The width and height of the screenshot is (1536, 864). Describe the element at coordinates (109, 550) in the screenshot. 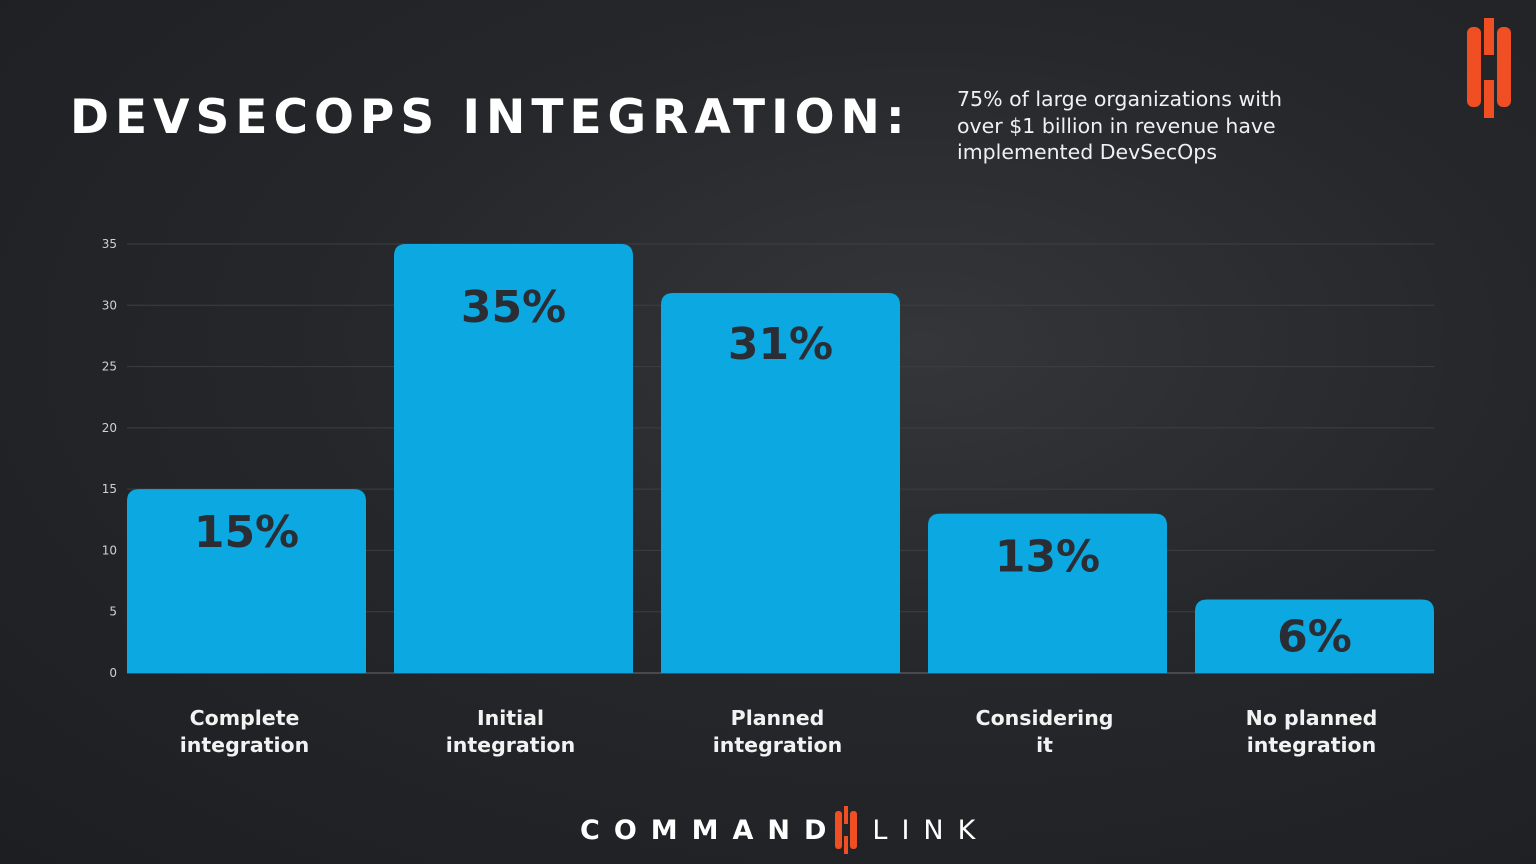

I see `y-tick-label: 10` at that location.